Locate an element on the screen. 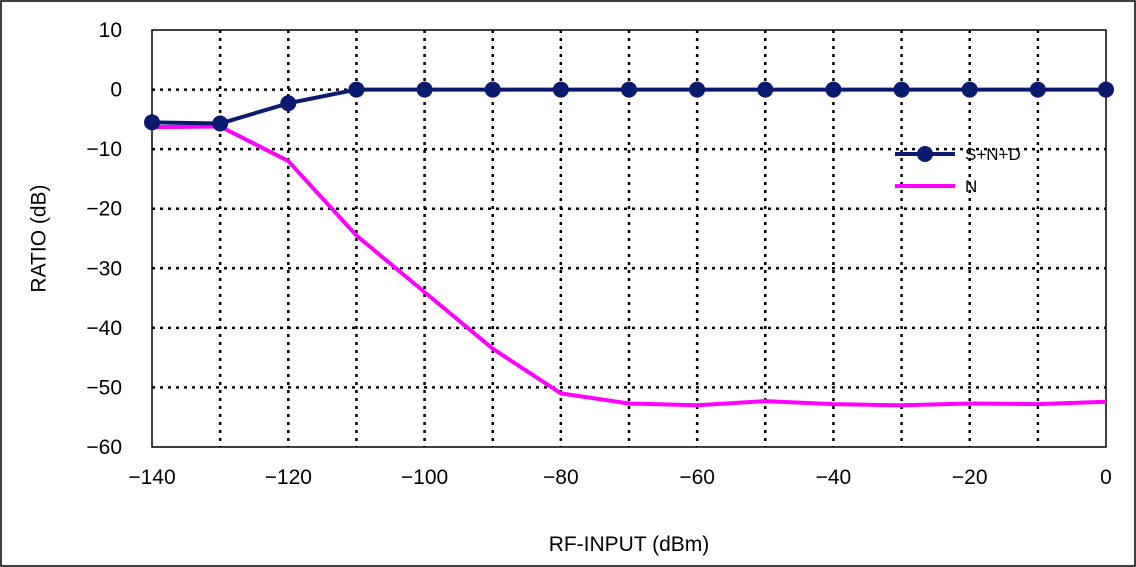  x-axis-title: RF-INPUT (dBm) is located at coordinates (629, 544).